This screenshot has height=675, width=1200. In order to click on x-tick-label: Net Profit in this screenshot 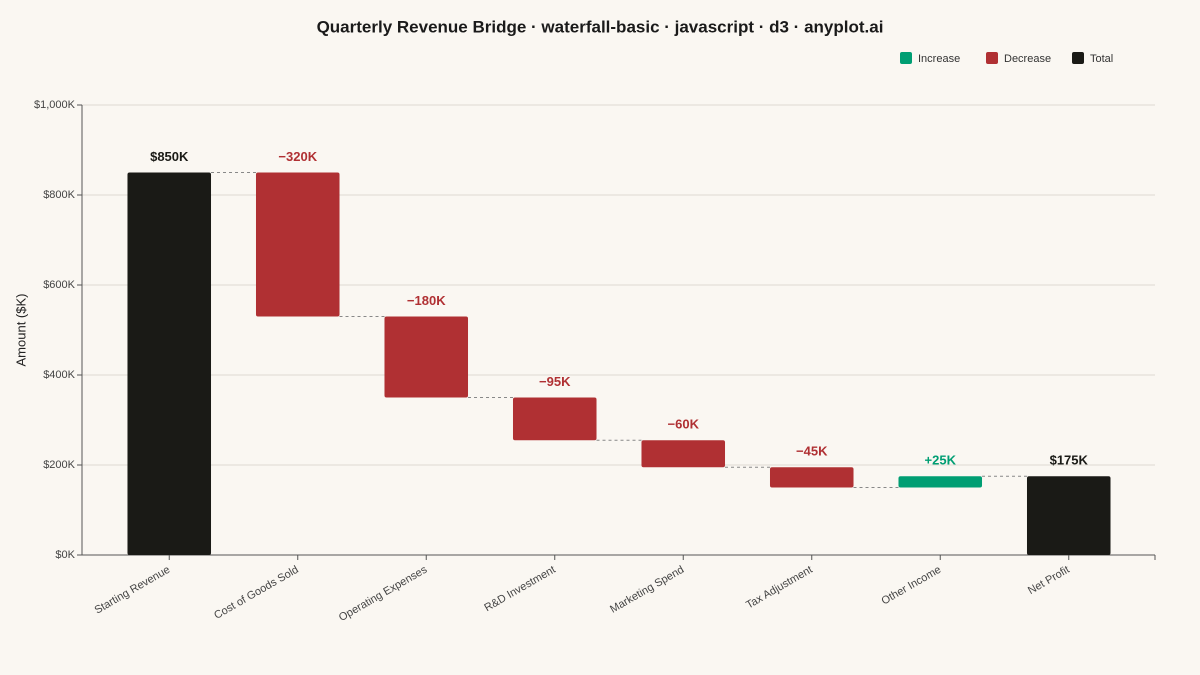, I will do `click(1049, 580)`.